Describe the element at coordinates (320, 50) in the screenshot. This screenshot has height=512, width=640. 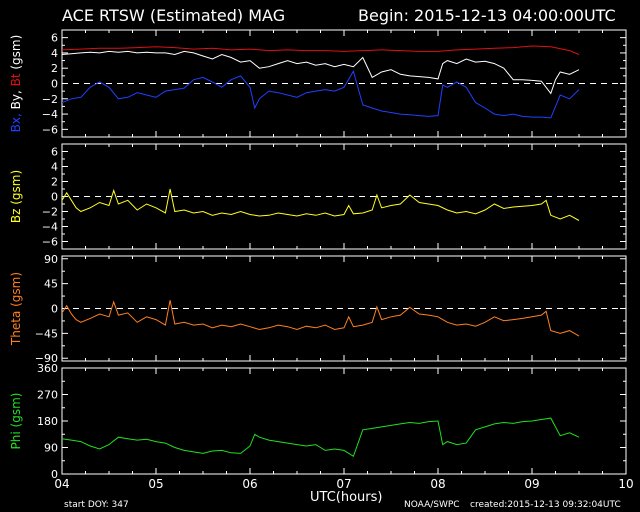
I see `series-line-bt` at that location.